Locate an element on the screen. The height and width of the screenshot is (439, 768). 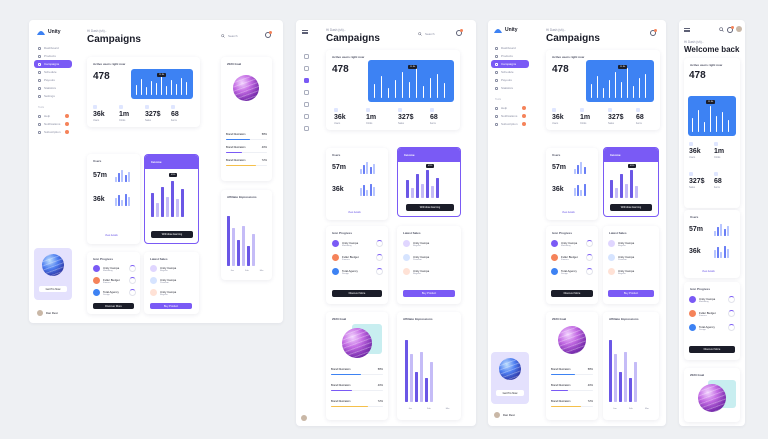
chart-icon is located at coordinates (306, 116).